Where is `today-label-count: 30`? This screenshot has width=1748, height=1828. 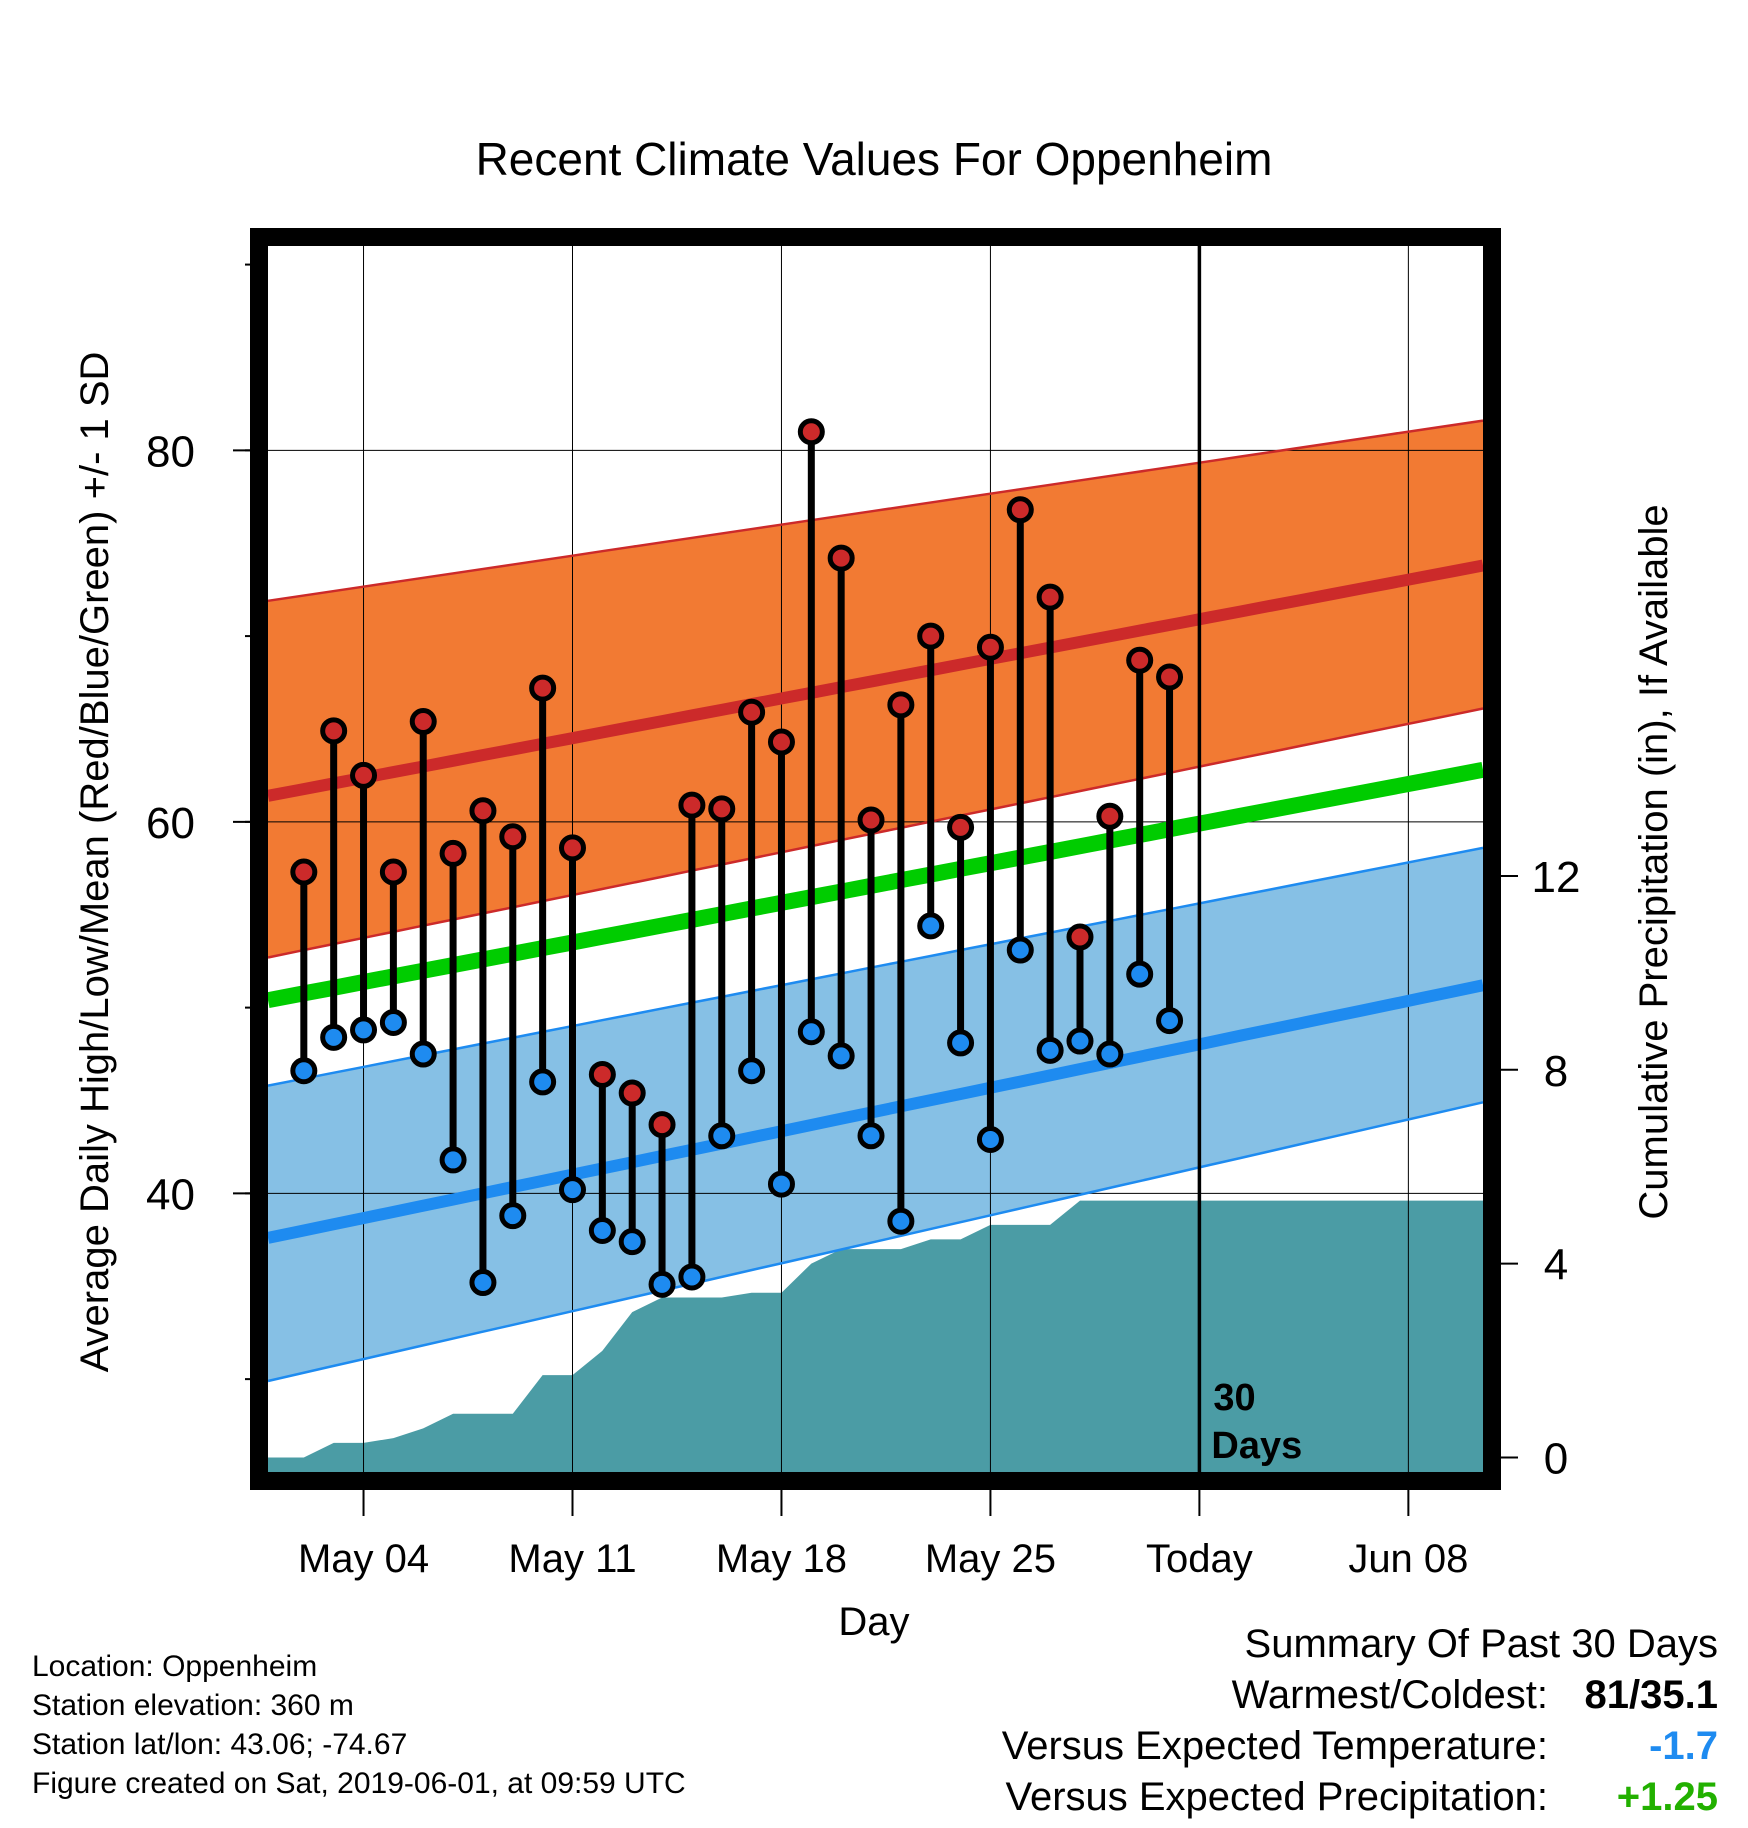
today-label-count: 30 is located at coordinates (1234, 1398).